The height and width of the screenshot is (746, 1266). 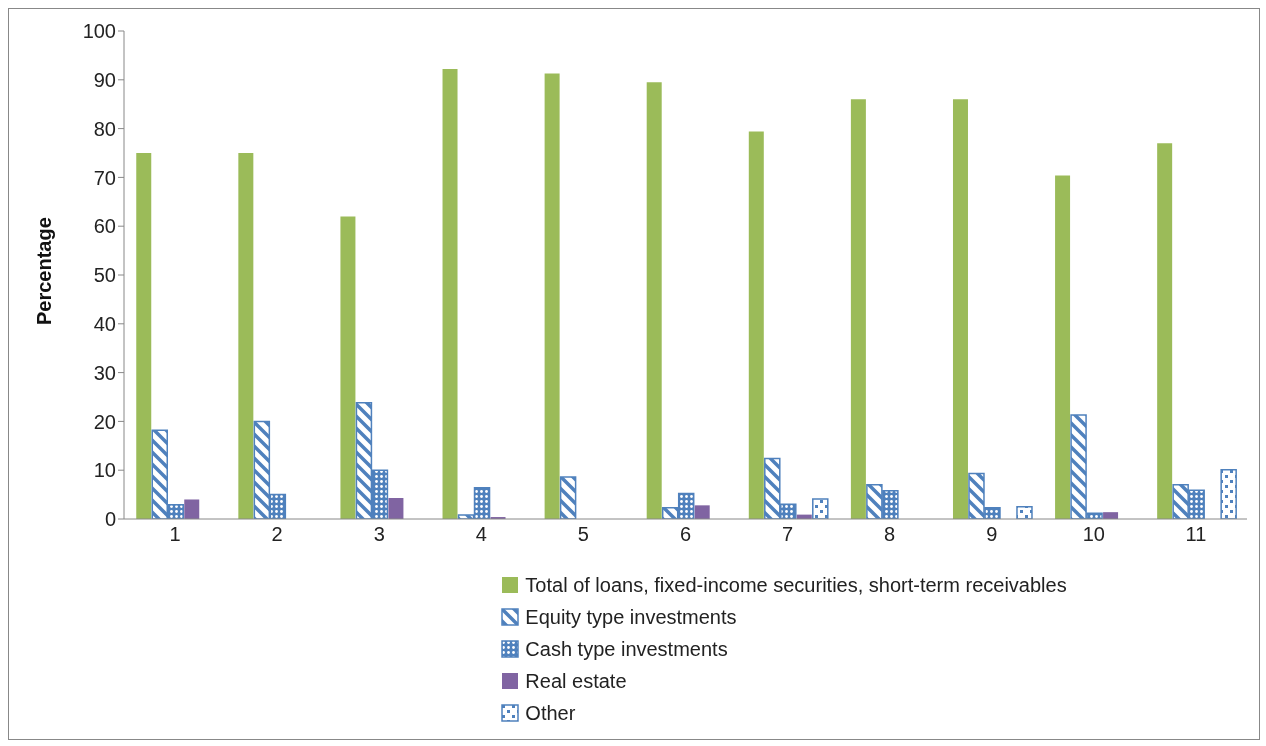 What do you see at coordinates (631, 617) in the screenshot?
I see `legend-label: Equity type investments` at bounding box center [631, 617].